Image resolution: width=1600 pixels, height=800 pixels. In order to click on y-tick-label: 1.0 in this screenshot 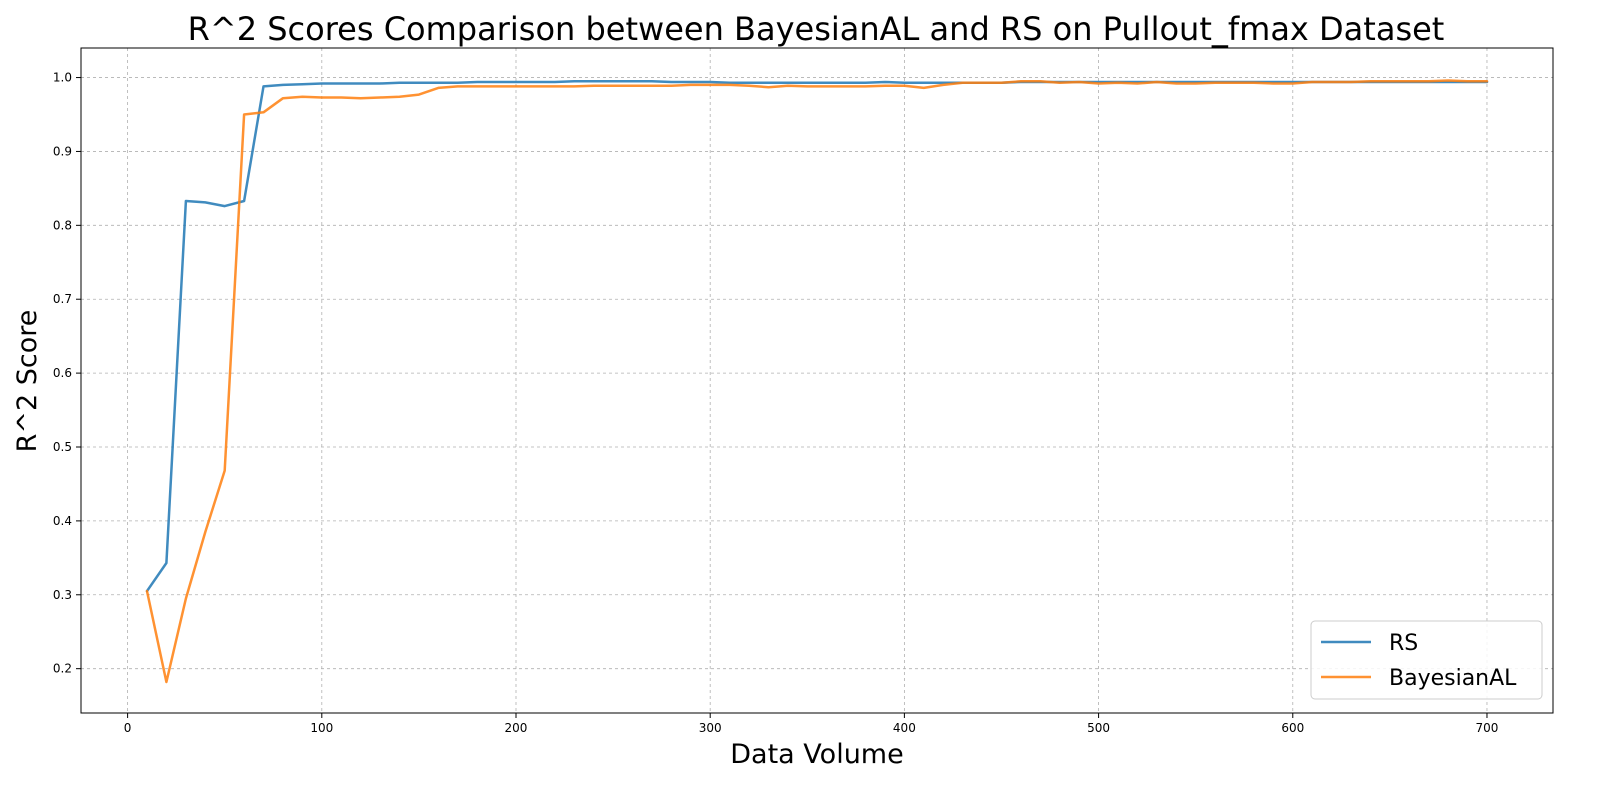, I will do `click(62, 78)`.